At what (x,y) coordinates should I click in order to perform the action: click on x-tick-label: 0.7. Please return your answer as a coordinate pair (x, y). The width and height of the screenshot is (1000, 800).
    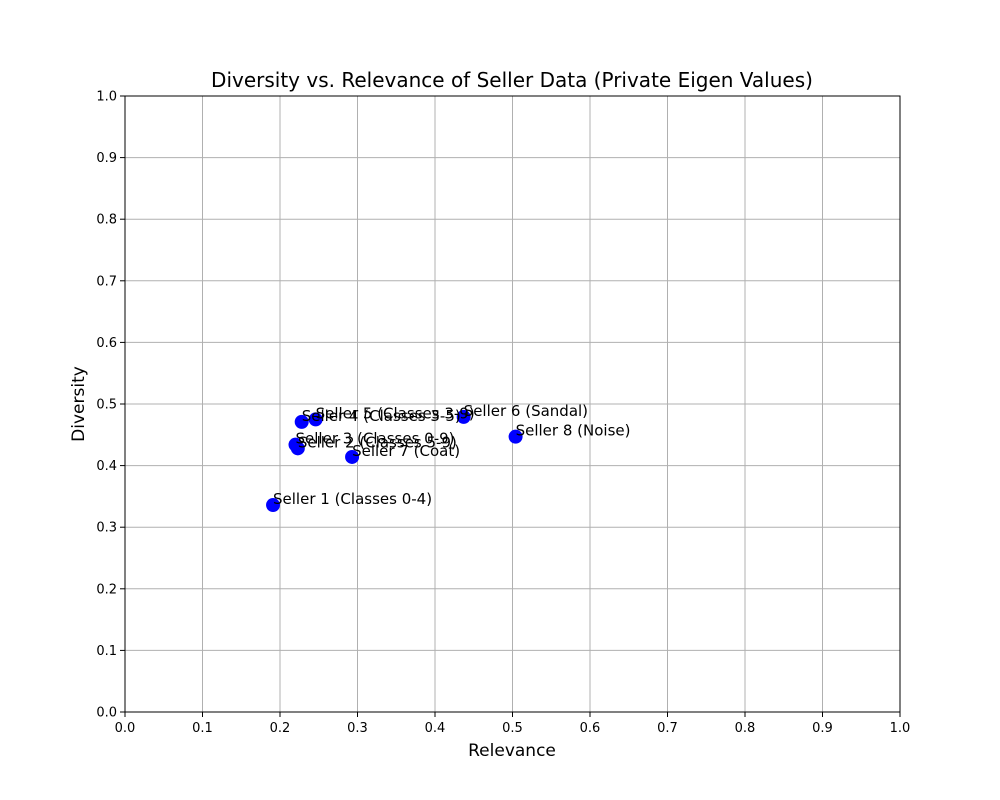
    Looking at the image, I should click on (667, 728).